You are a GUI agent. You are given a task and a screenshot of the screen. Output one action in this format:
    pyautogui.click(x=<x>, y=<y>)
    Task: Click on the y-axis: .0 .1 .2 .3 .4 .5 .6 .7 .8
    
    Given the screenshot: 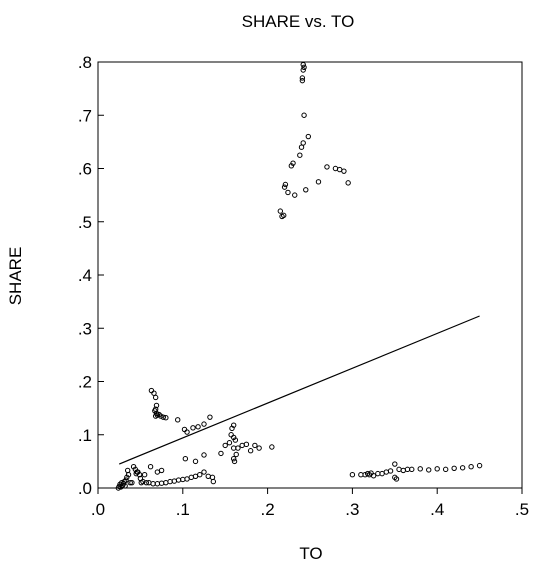 What is the action you would take?
    pyautogui.click(x=91, y=275)
    